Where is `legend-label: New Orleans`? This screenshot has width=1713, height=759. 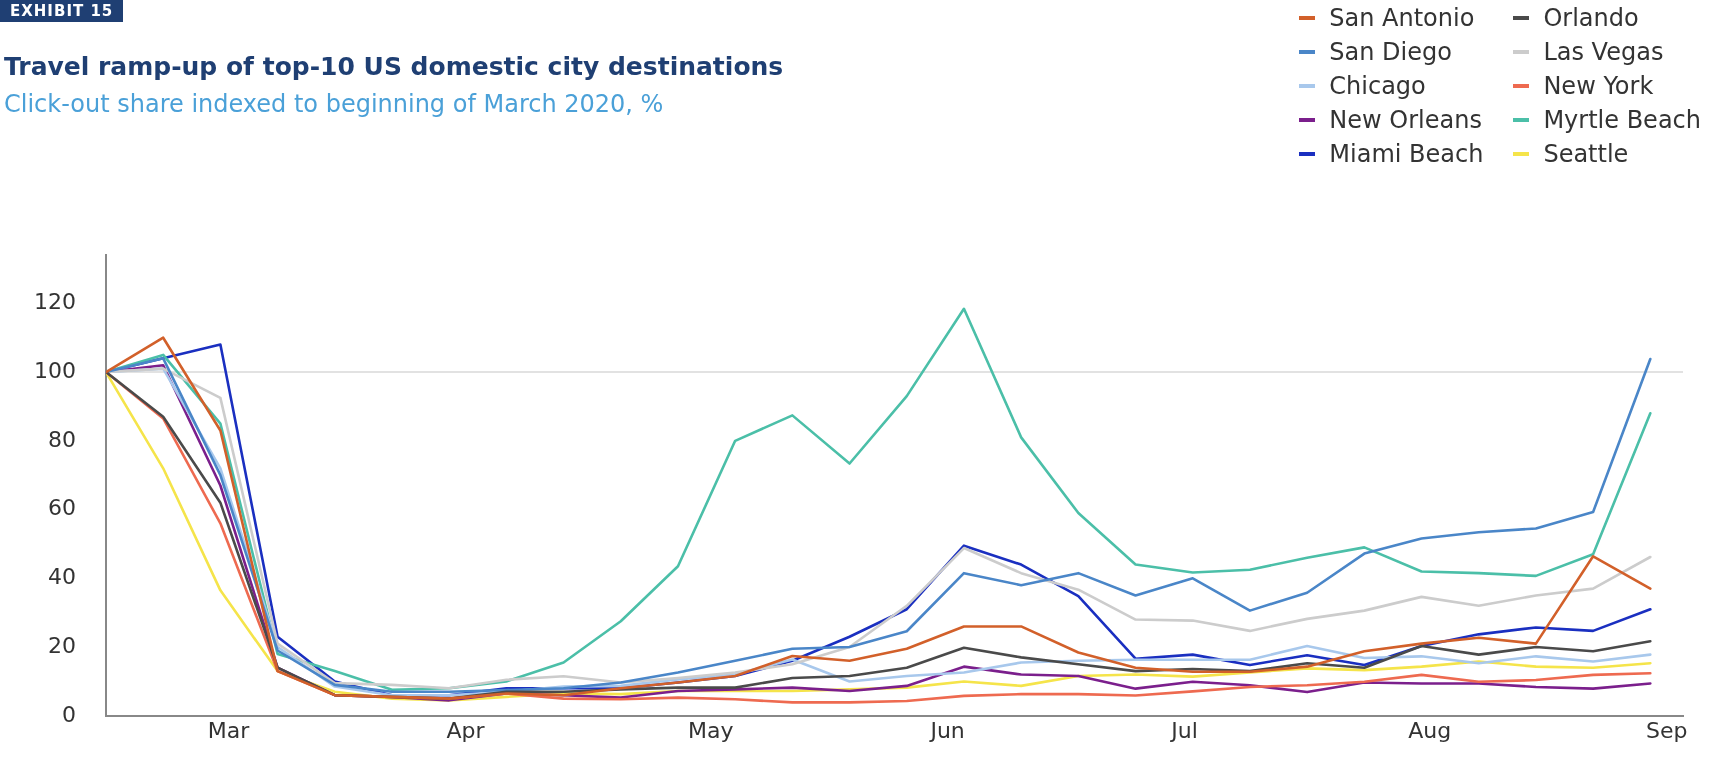 legend-label: New Orleans is located at coordinates (1405, 120).